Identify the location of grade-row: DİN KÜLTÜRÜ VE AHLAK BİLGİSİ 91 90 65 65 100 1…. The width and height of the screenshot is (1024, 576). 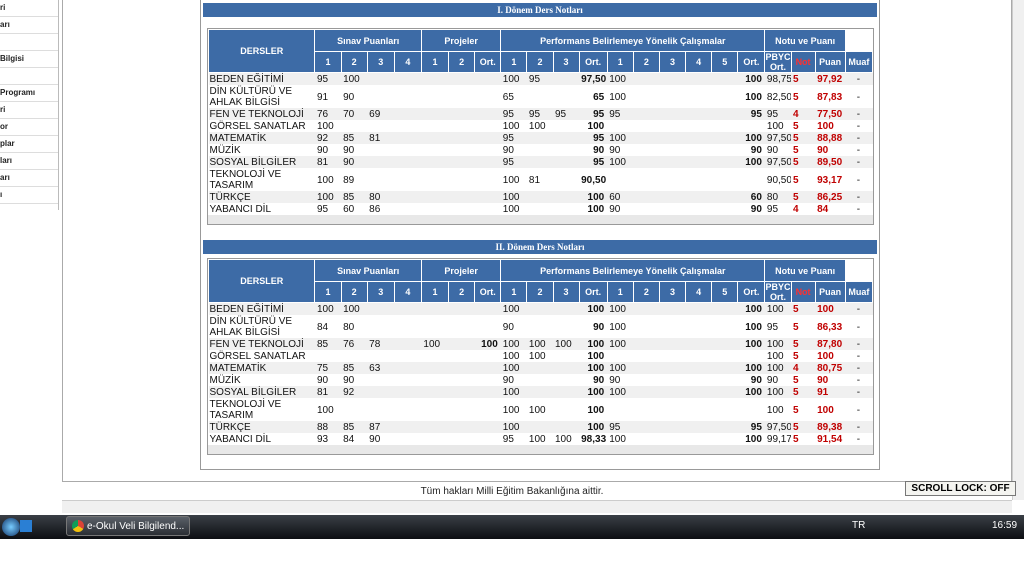
(541, 96).